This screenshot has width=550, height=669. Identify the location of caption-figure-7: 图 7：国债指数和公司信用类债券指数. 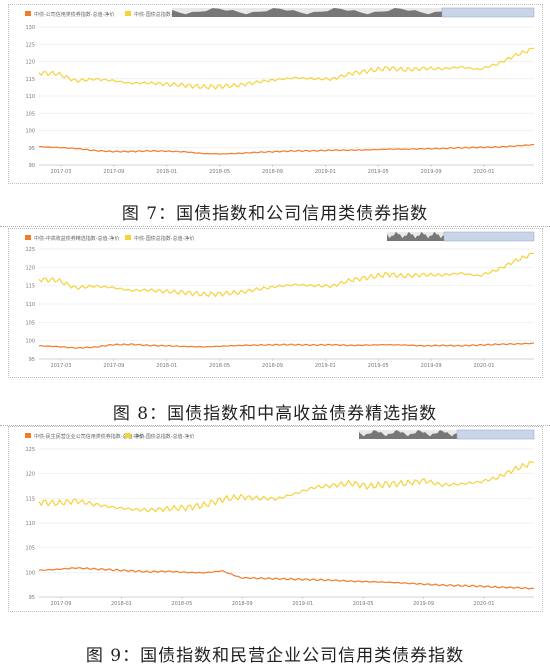
(275, 214).